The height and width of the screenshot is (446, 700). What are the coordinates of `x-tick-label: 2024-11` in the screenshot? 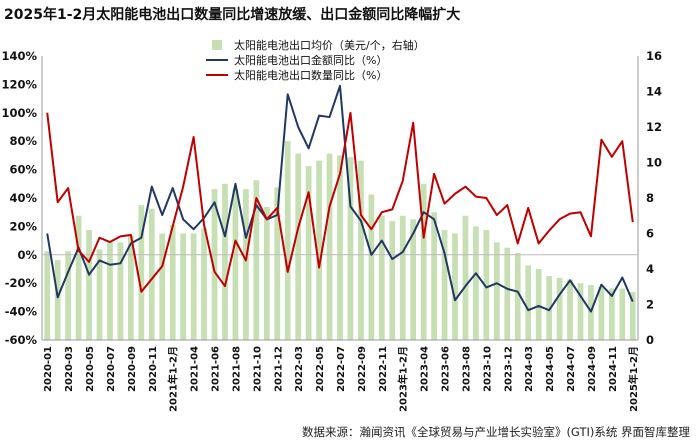 It's located at (613, 369).